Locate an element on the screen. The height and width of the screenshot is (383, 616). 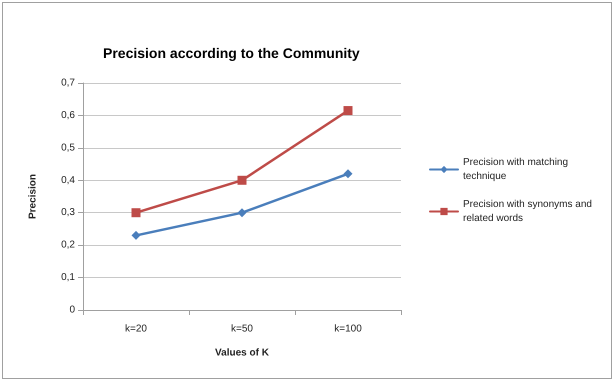
chart-title: Precision according to the Community is located at coordinates (231, 53).